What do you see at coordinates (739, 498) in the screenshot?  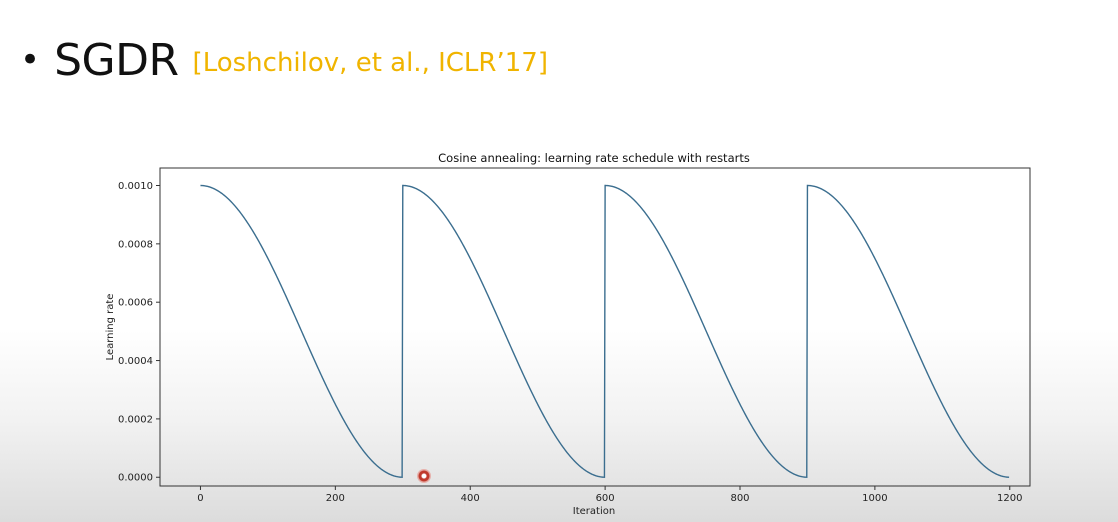 I see `x-tick-label: 800` at bounding box center [739, 498].